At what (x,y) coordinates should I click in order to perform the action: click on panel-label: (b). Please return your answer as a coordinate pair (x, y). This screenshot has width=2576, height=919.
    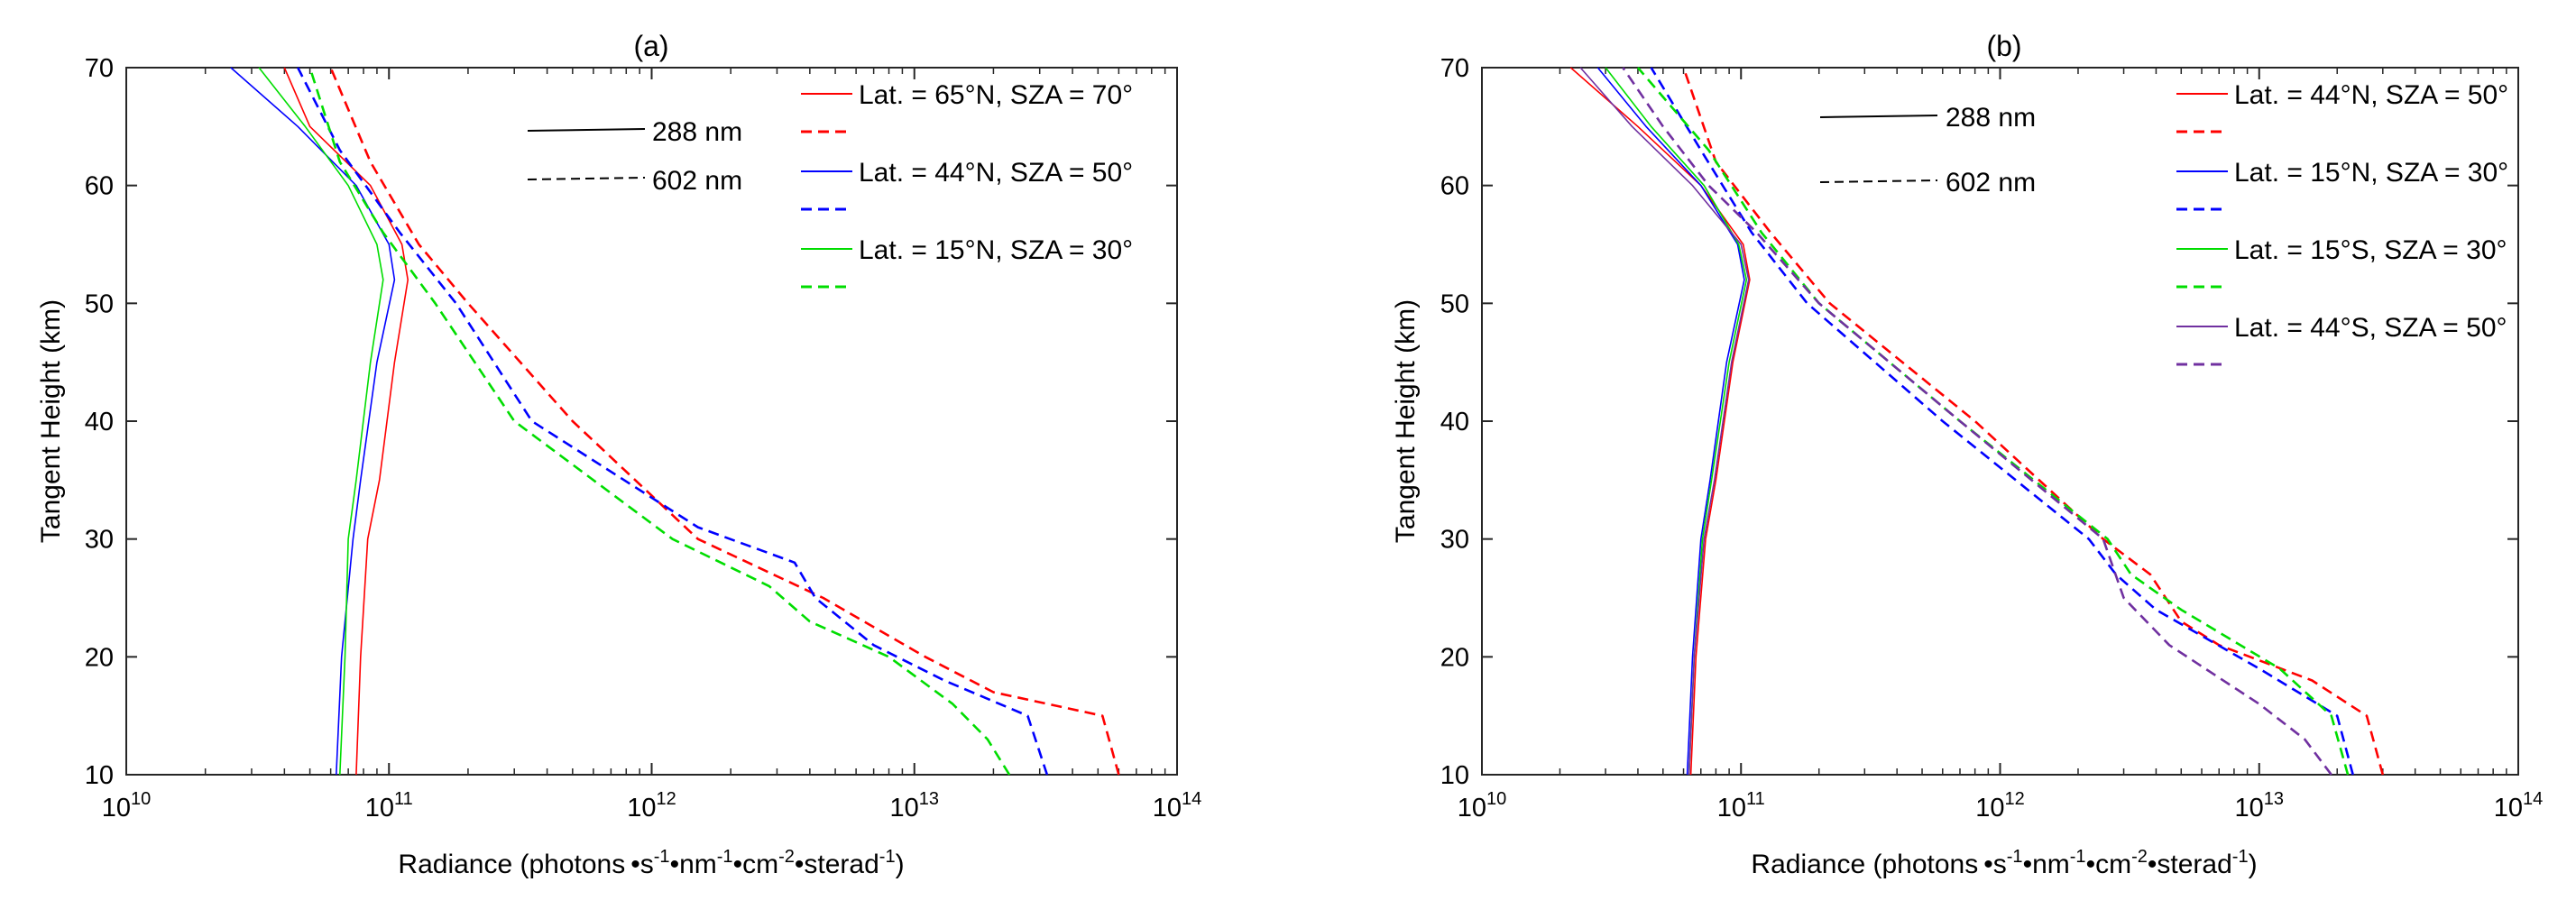
    Looking at the image, I should click on (2004, 46).